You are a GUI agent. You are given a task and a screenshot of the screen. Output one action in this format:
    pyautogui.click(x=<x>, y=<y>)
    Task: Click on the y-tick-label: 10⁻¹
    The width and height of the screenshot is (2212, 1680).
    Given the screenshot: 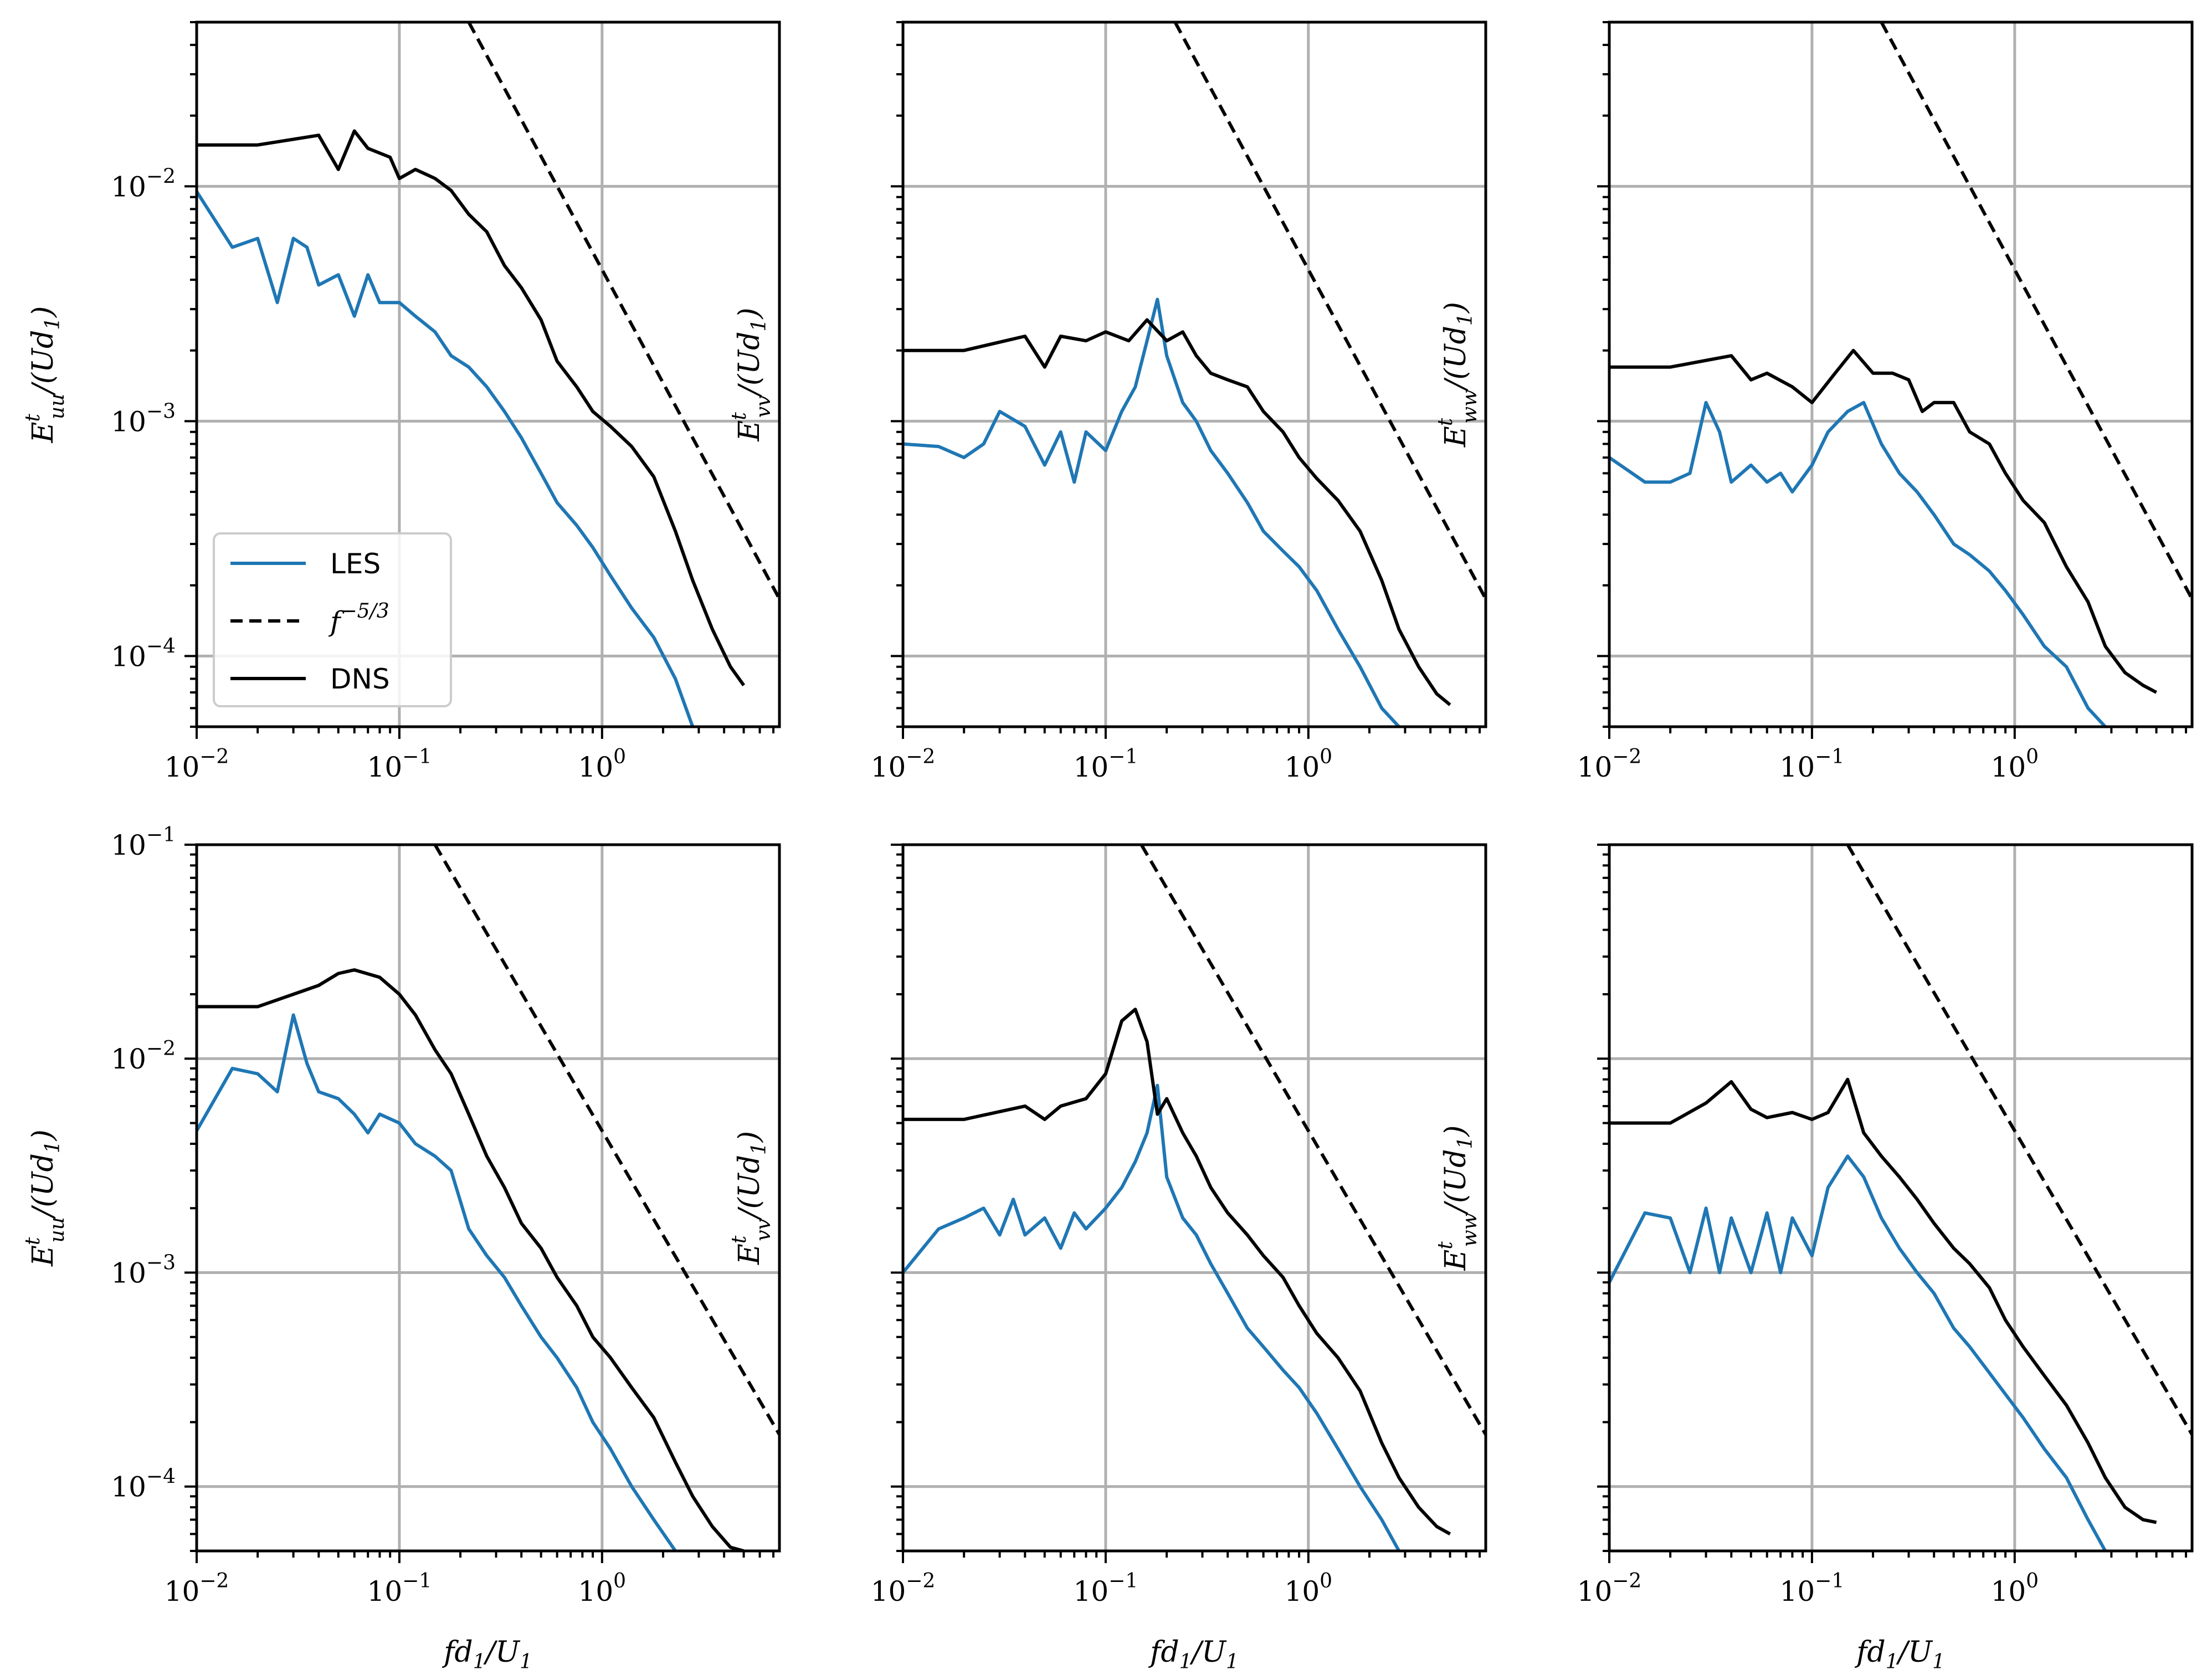 What is the action you would take?
    pyautogui.click(x=143, y=842)
    